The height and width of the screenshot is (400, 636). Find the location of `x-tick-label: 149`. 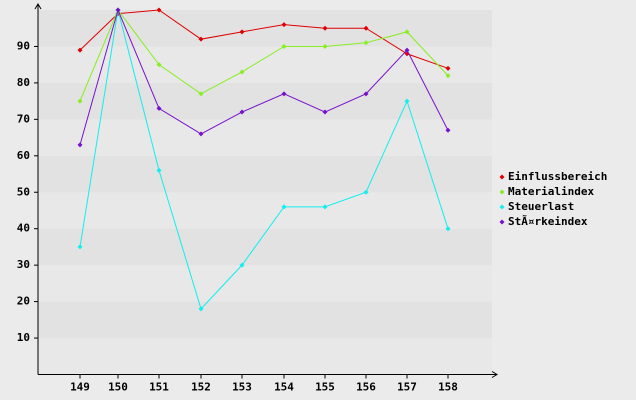

x-tick-label: 149 is located at coordinates (80, 387).